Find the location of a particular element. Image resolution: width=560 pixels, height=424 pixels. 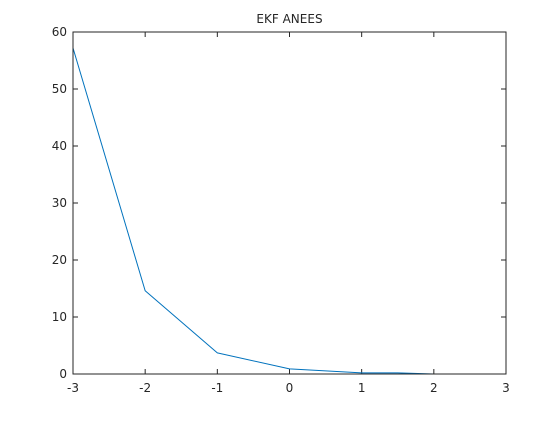

x-tick-label: -3 is located at coordinates (73, 388).